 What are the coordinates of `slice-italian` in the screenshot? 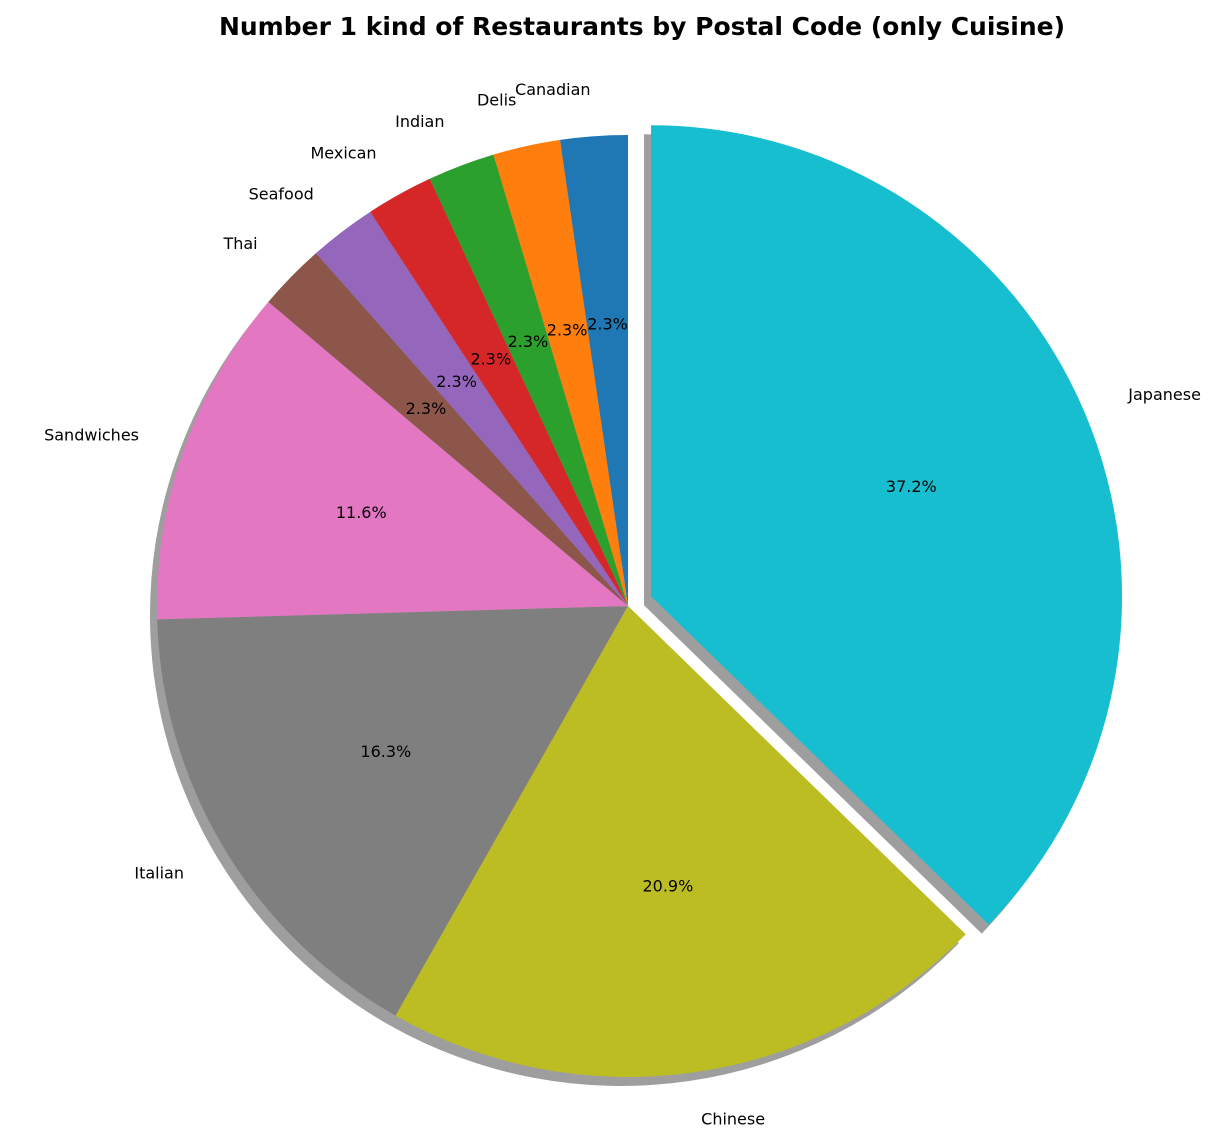 It's located at (392, 811).